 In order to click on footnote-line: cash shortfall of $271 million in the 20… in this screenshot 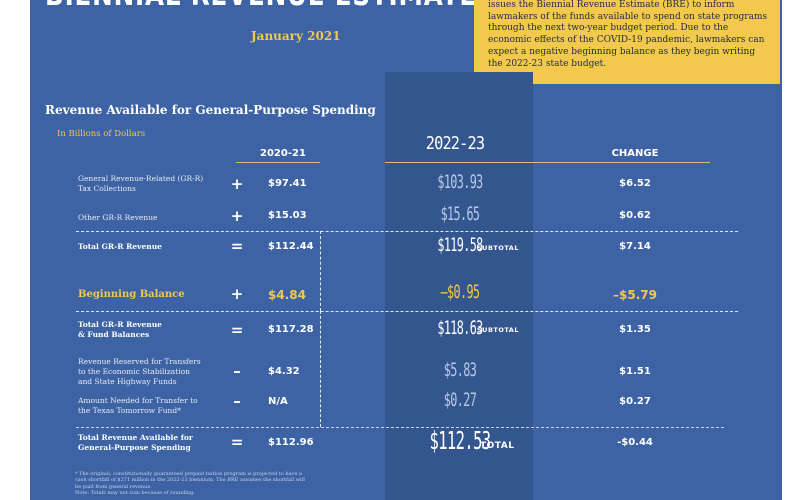, I will do `click(190, 480)`.